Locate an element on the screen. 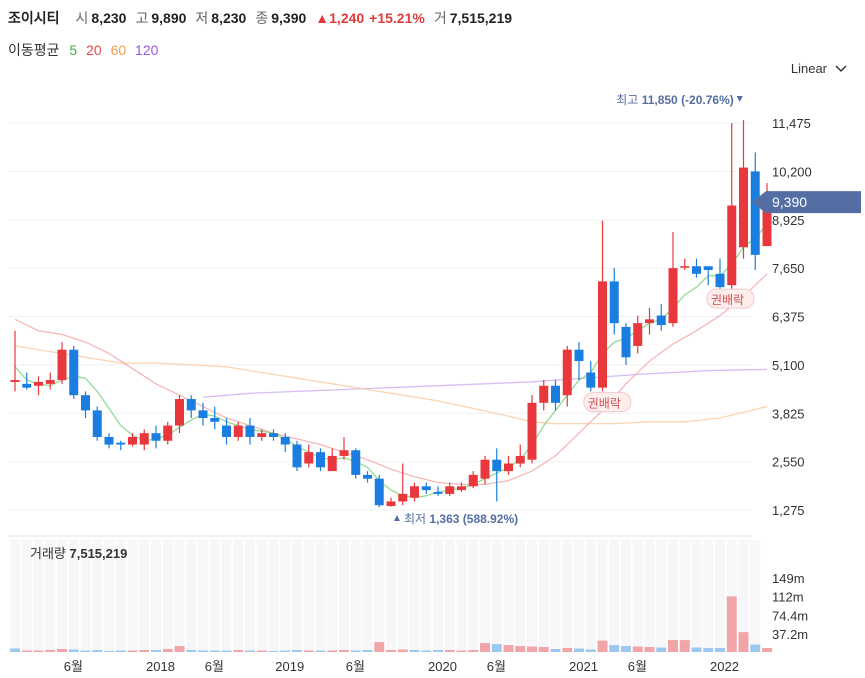 The width and height of the screenshot is (865, 678). ma120-legend: 120 is located at coordinates (147, 50).